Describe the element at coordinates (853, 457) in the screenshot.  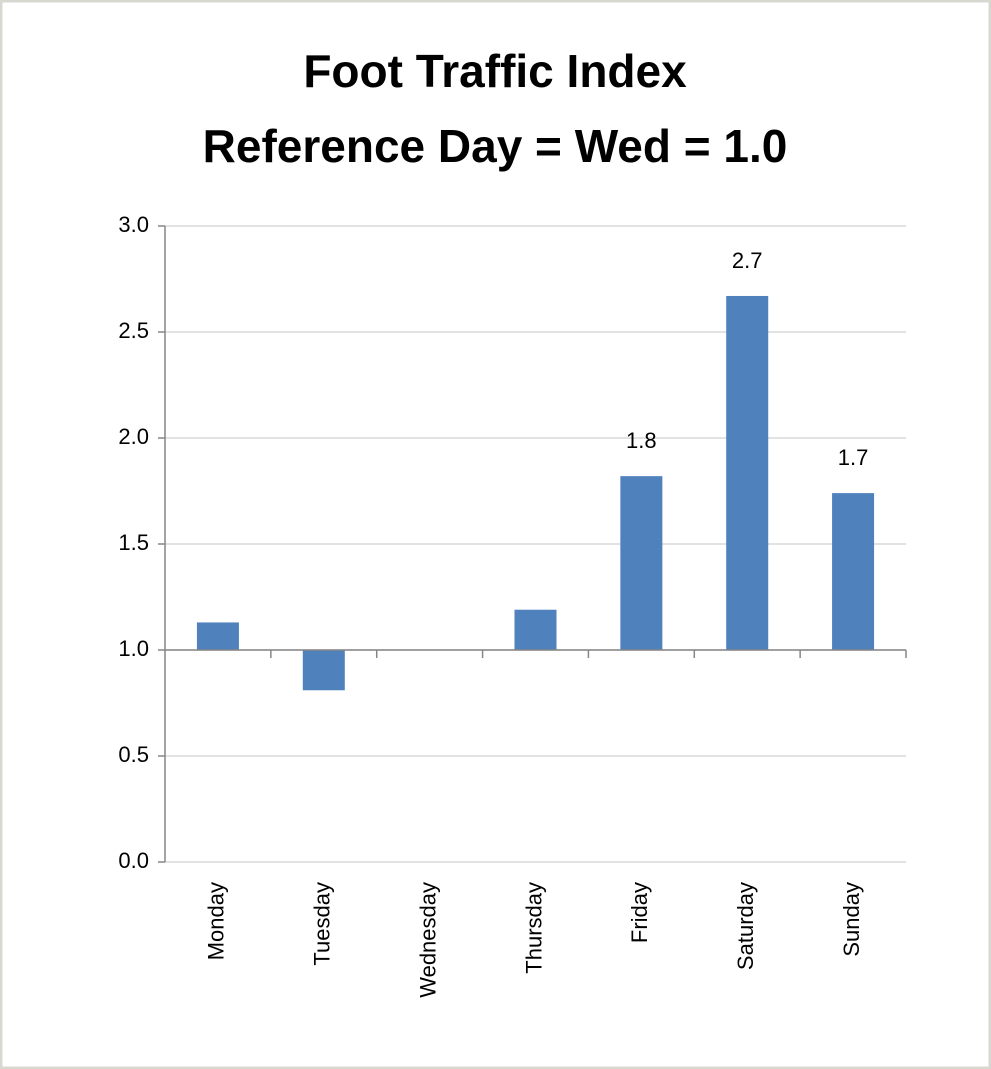
I see `value-label: 1.7` at that location.